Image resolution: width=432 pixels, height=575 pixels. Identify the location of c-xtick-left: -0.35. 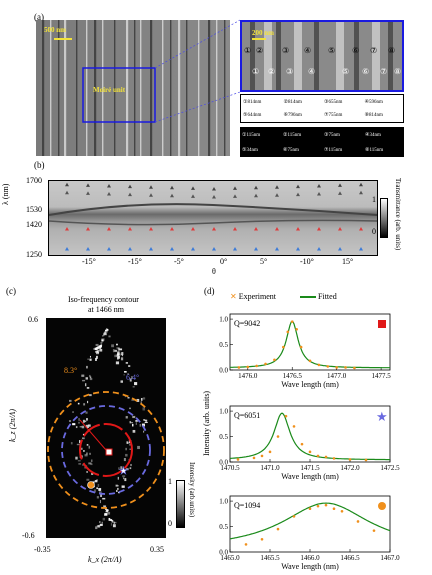
(42, 549).